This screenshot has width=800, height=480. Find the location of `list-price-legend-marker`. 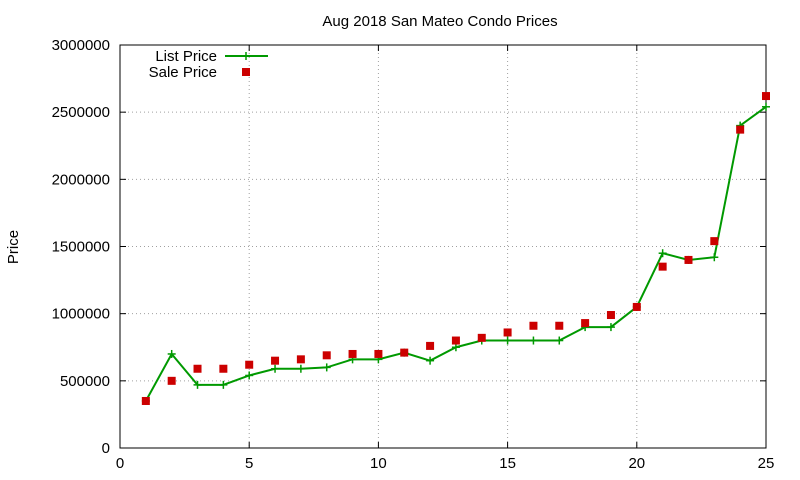

list-price-legend-marker is located at coordinates (246, 56).